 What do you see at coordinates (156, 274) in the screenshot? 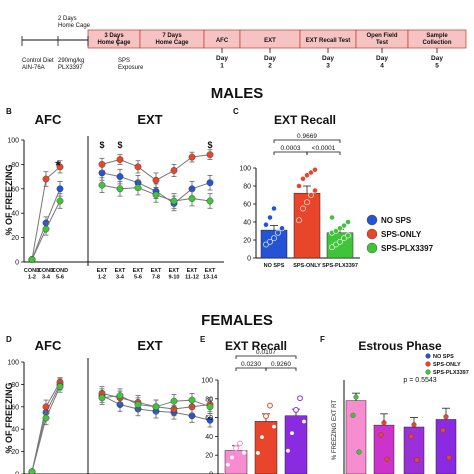
I see `x-tick-label: EXT 7-8` at bounding box center [156, 274].